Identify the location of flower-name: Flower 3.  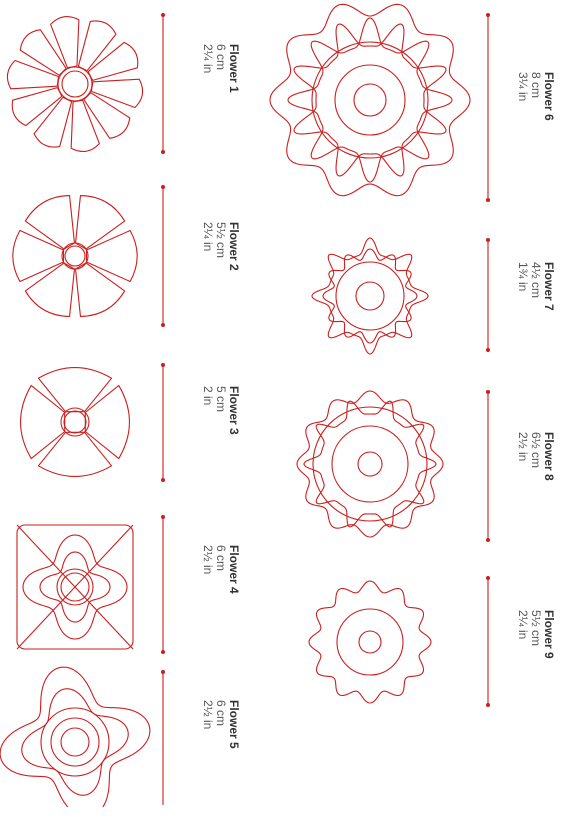
(234, 410).